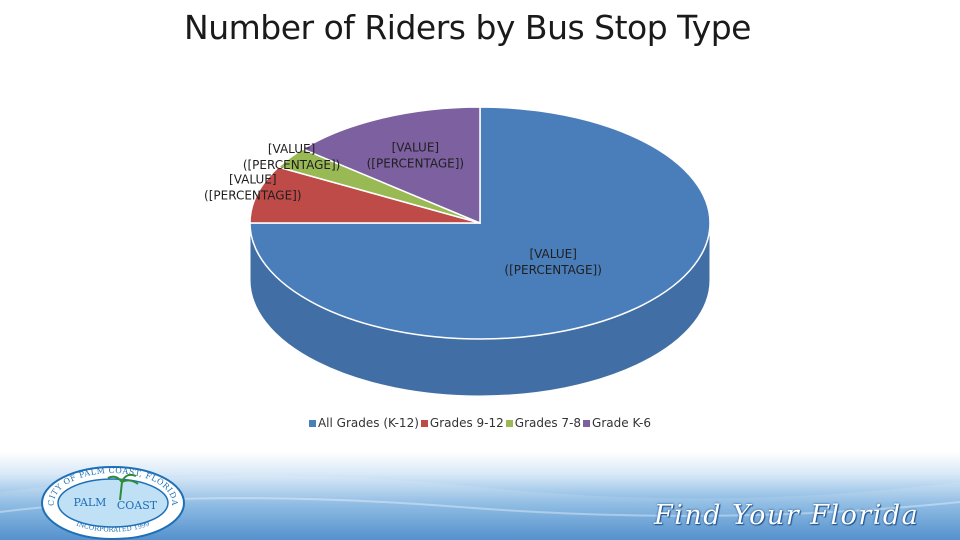 This screenshot has width=960, height=540. Describe the element at coordinates (123, 487) in the screenshot. I see `palm-tree-icon` at that location.